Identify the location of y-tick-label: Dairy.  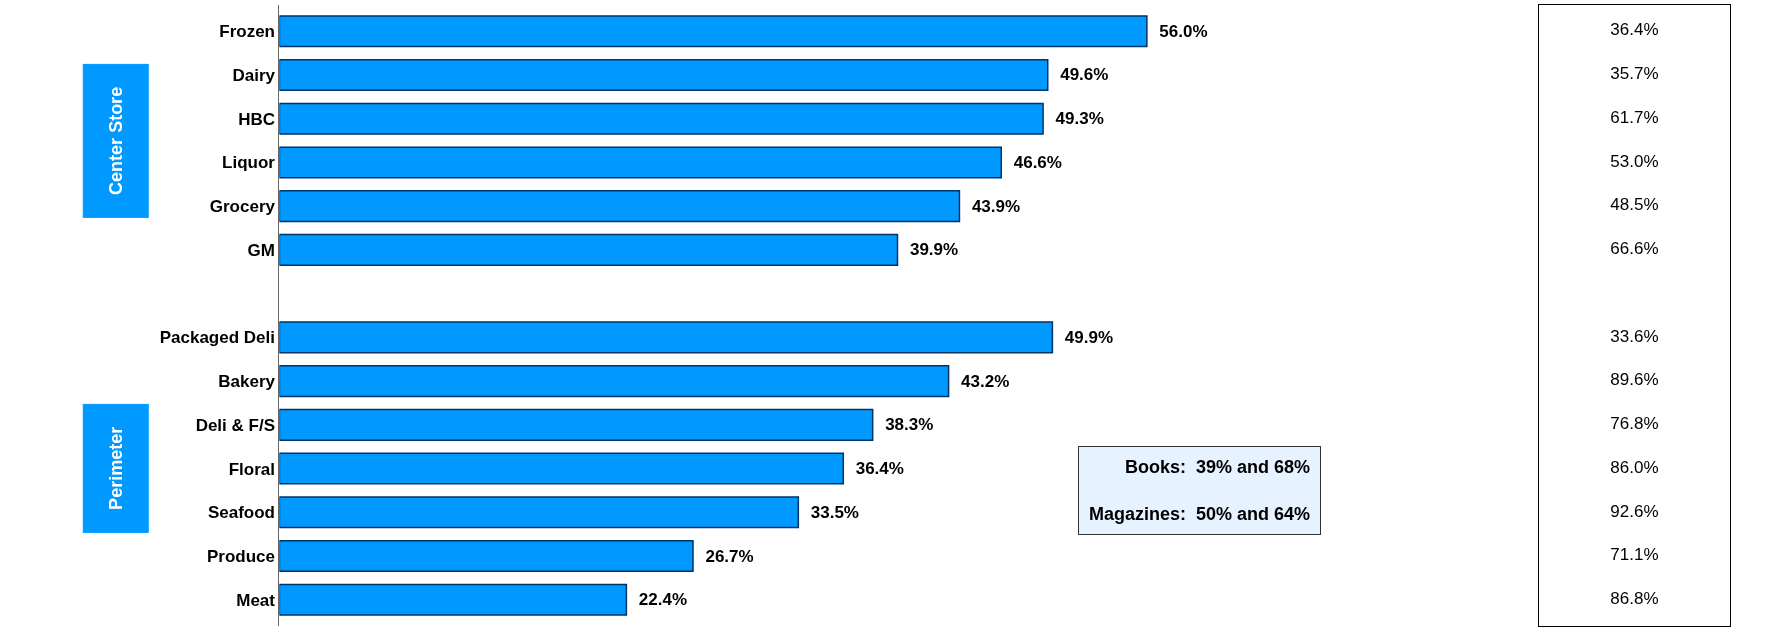
(254, 75).